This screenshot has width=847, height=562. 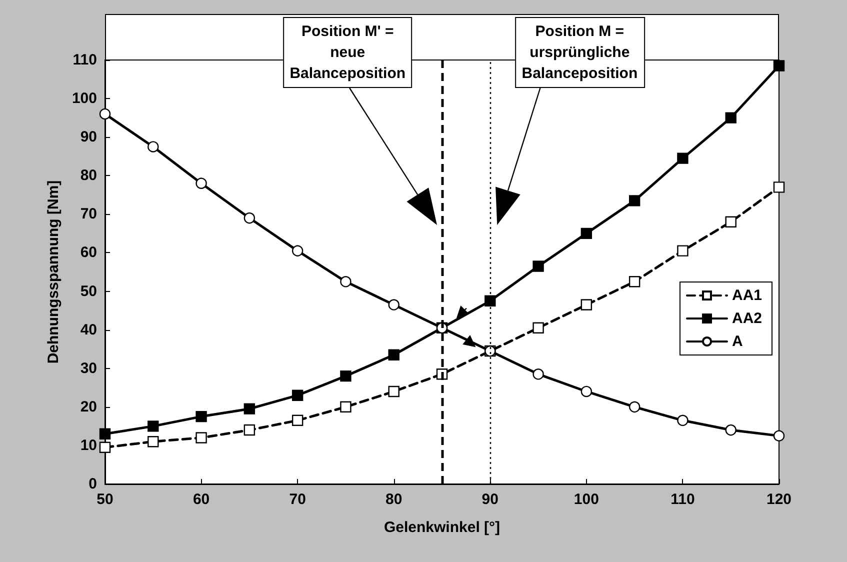 What do you see at coordinates (88, 407) in the screenshot?
I see `y-tick-label: 20` at bounding box center [88, 407].